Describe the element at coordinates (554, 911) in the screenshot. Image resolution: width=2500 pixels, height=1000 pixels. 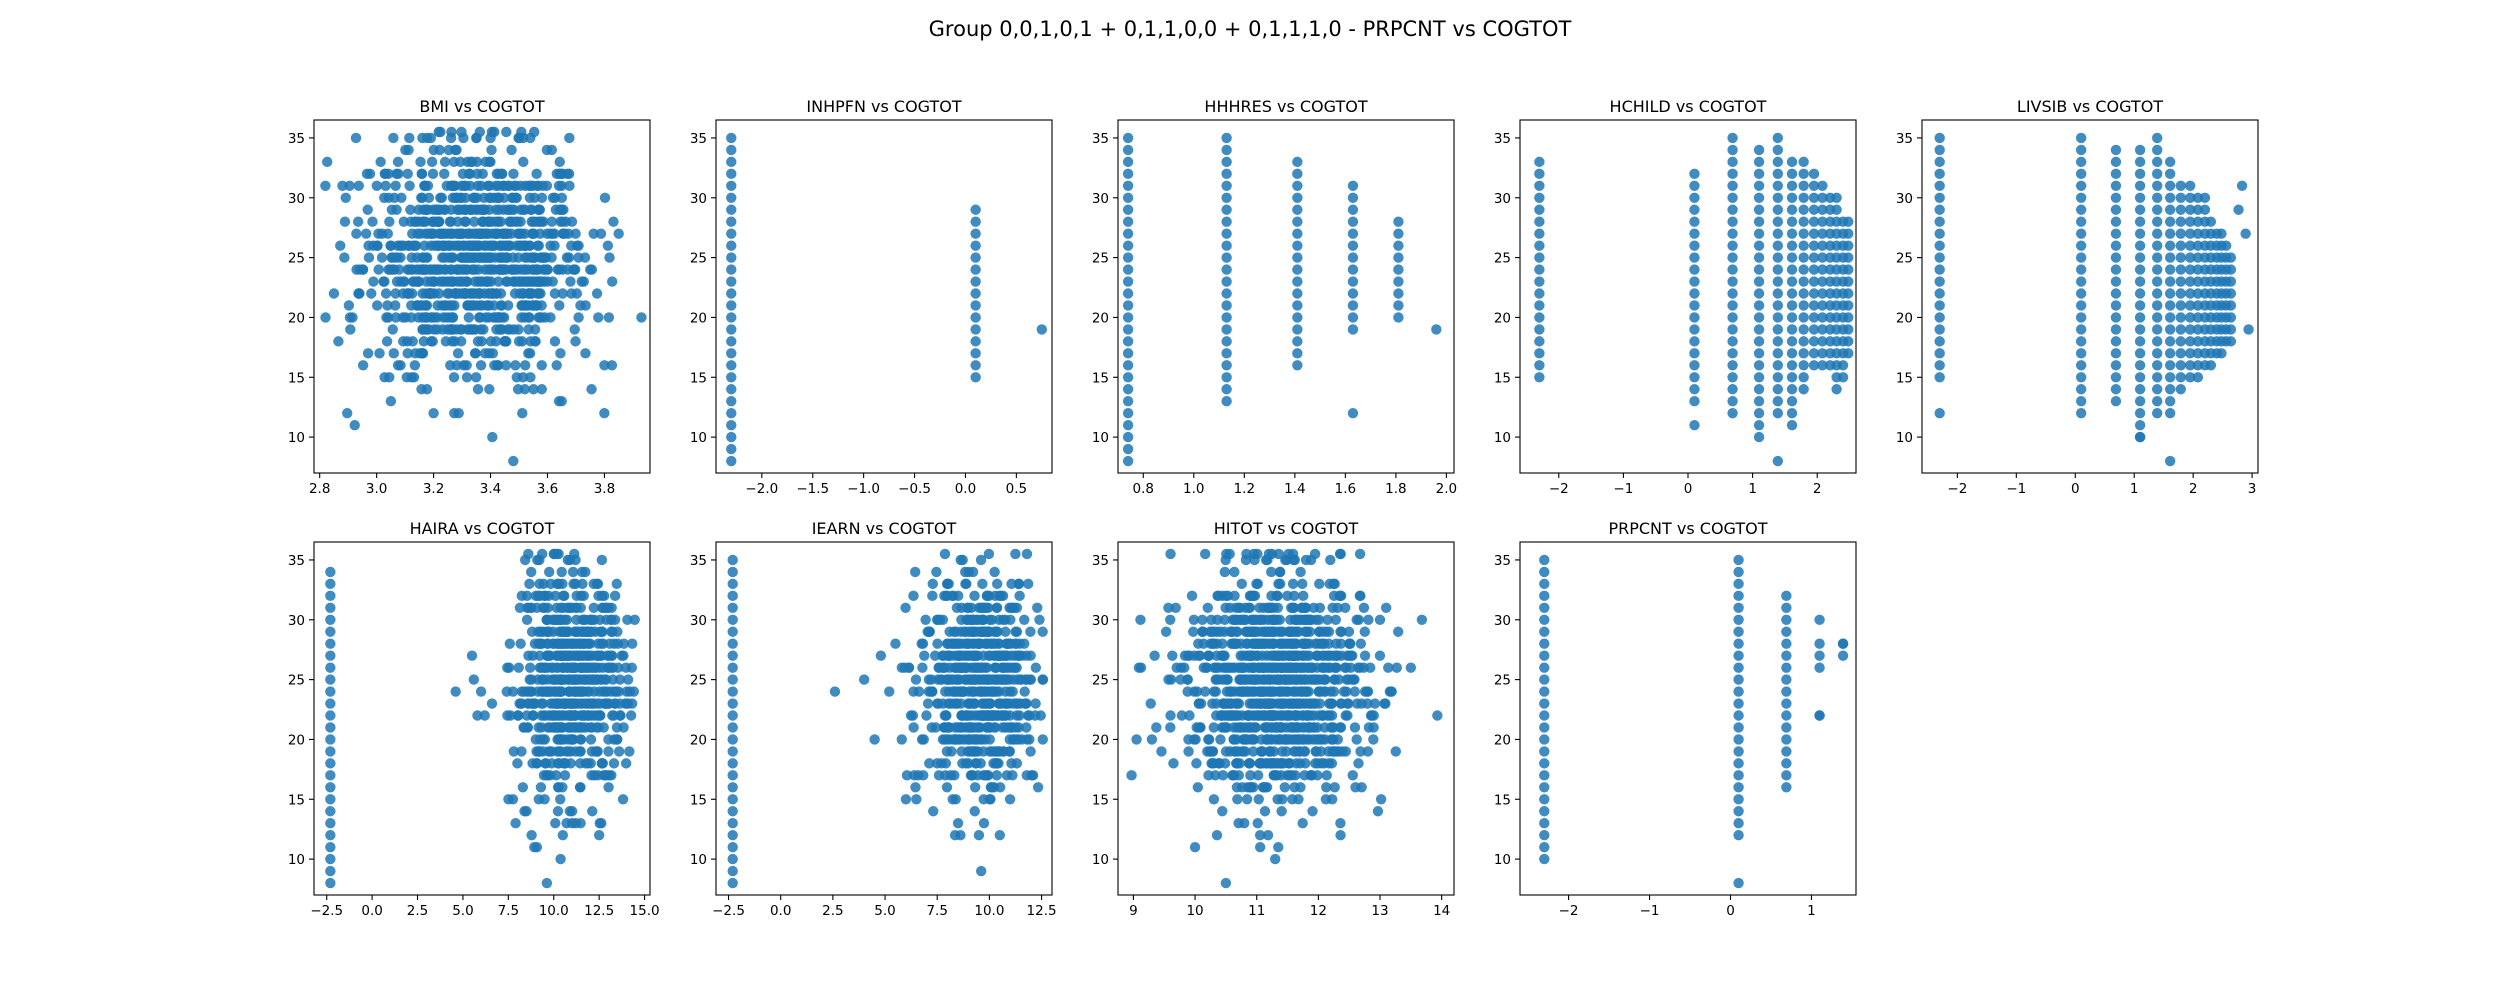
I see `x-tick-label: 10.0` at that location.